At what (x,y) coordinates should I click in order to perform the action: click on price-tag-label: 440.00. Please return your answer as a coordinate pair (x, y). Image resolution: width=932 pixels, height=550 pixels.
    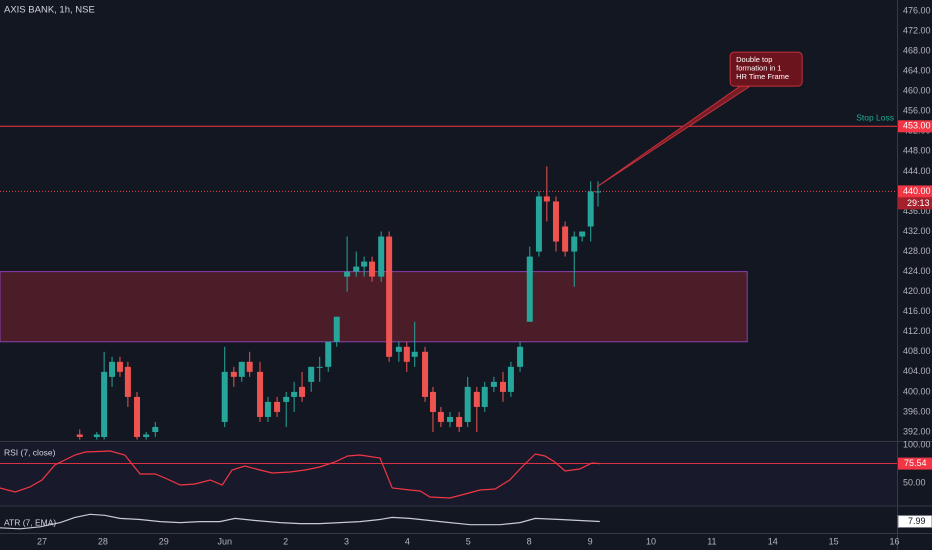
    Looking at the image, I should click on (917, 191).